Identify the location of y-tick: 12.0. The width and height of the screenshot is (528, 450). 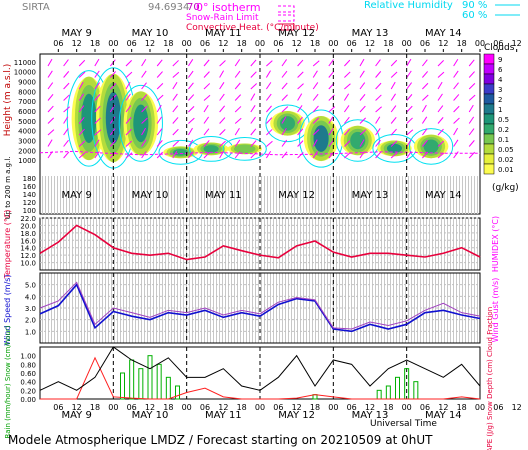
(28, 256).